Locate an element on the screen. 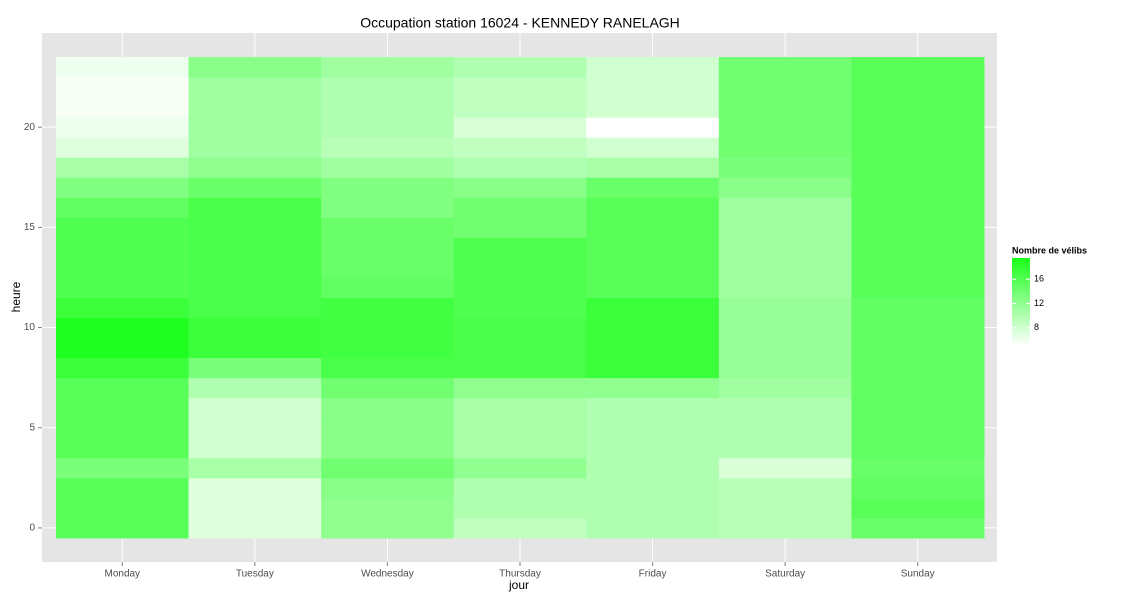  legend-tick-label: 16 is located at coordinates (1039, 279).